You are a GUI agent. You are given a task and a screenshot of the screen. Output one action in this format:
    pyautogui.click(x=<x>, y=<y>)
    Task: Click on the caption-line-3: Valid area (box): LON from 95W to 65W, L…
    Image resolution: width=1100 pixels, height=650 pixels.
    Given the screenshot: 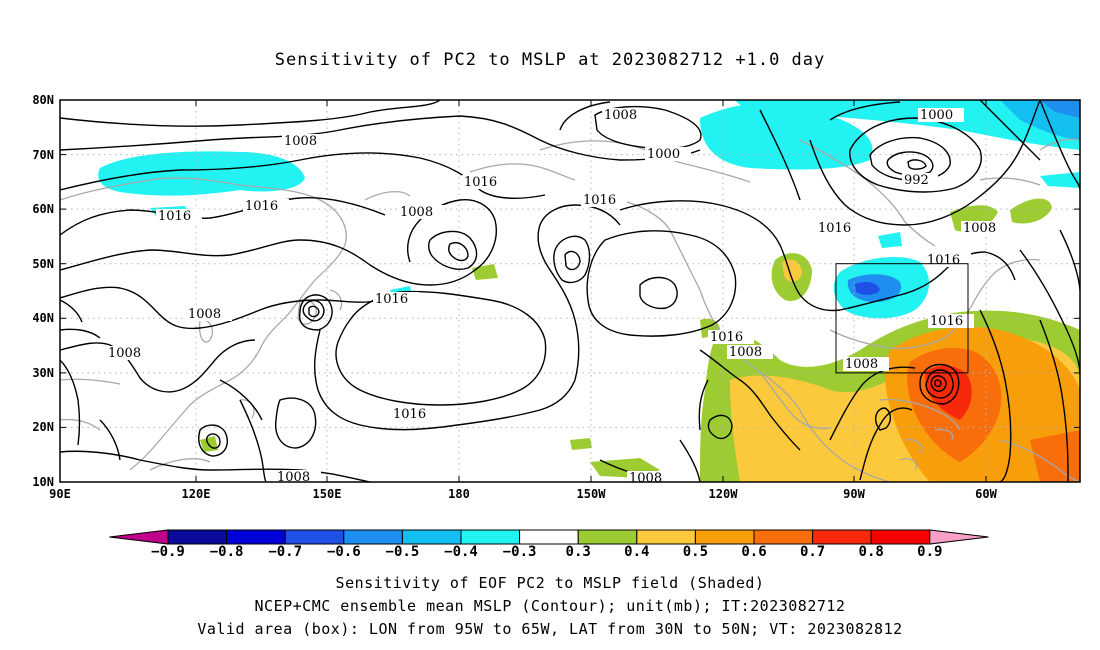 What is the action you would take?
    pyautogui.click(x=550, y=629)
    